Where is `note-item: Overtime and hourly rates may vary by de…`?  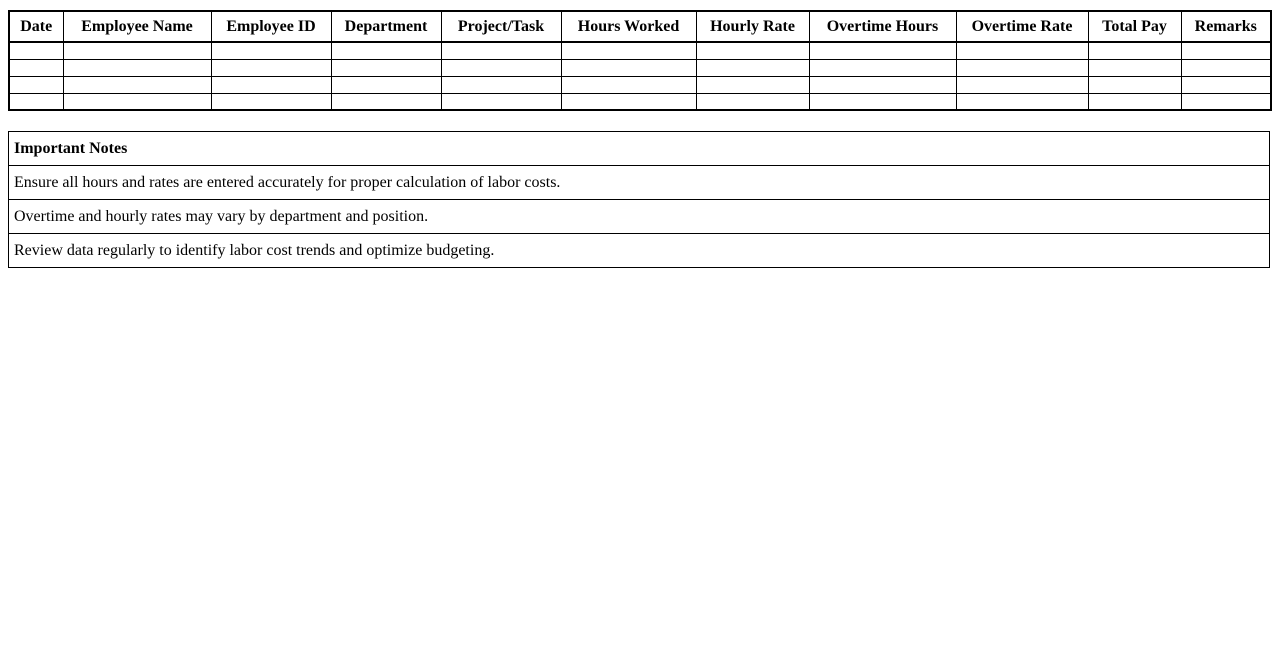
note-item: Overtime and hourly rates may vary by de… is located at coordinates (639, 216).